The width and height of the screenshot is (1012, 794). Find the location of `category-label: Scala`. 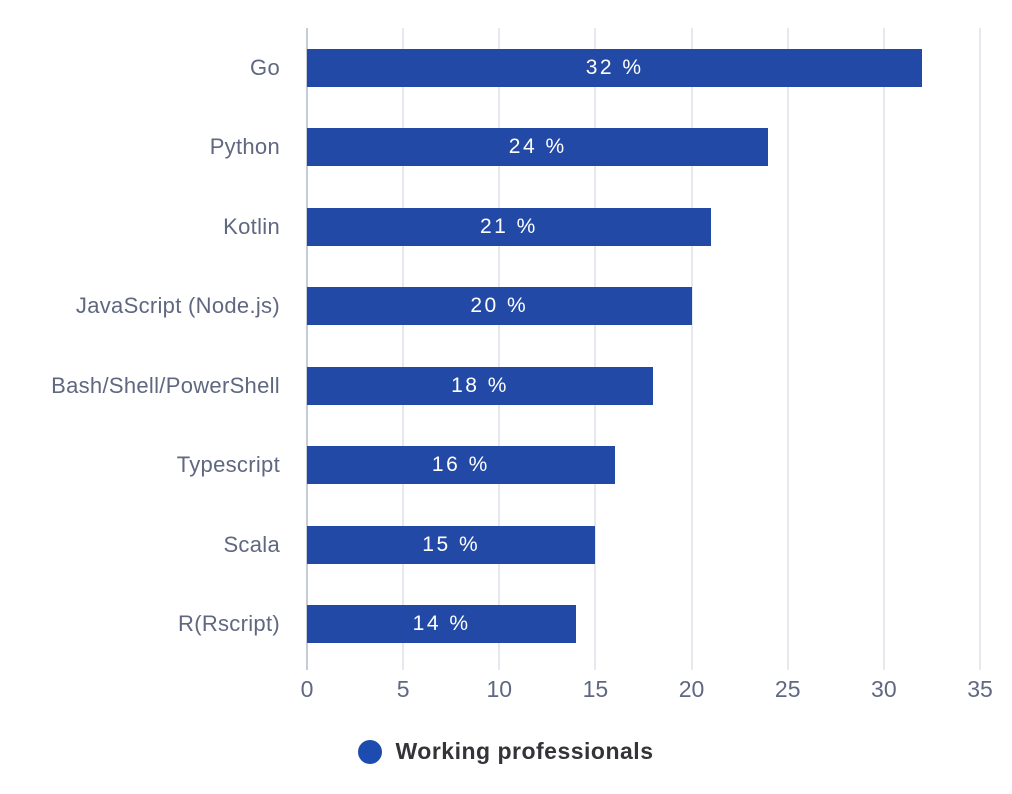

category-label: Scala is located at coordinates (251, 544).